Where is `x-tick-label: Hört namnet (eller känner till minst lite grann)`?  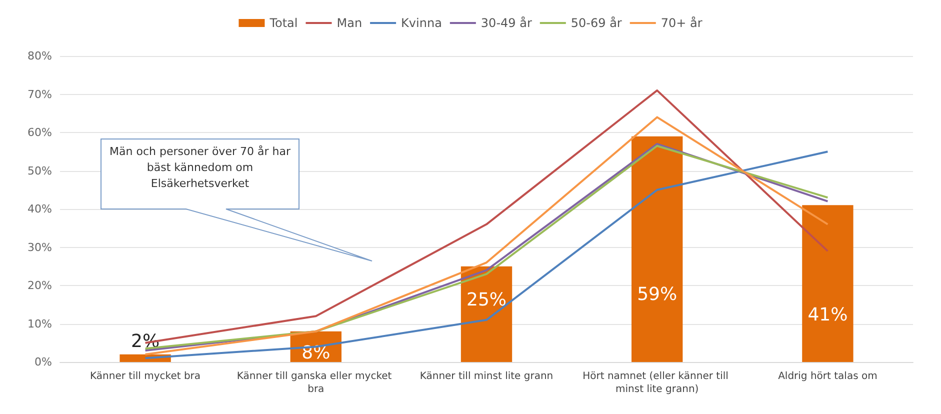
x-tick-label: Hört namnet (eller känner till minst lite grann) is located at coordinates (657, 383).